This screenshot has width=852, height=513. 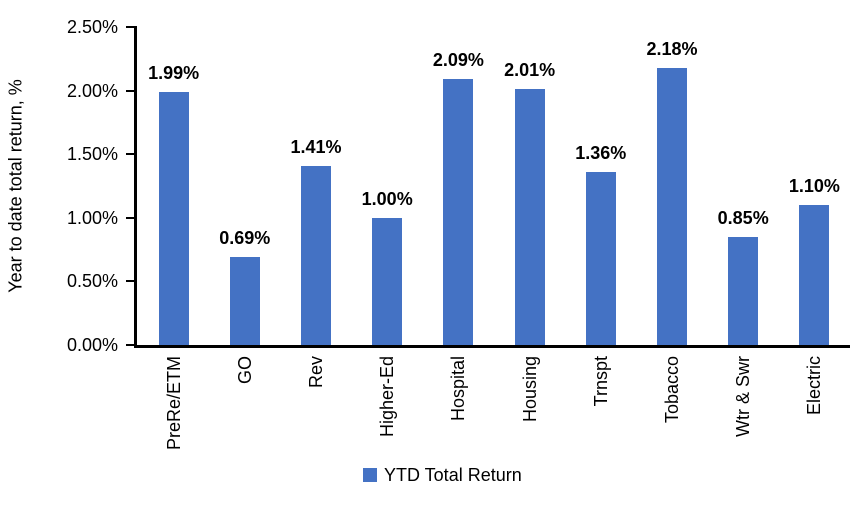 I want to click on y-axis-title-text: Year to date total return, %, so click(x=16, y=186).